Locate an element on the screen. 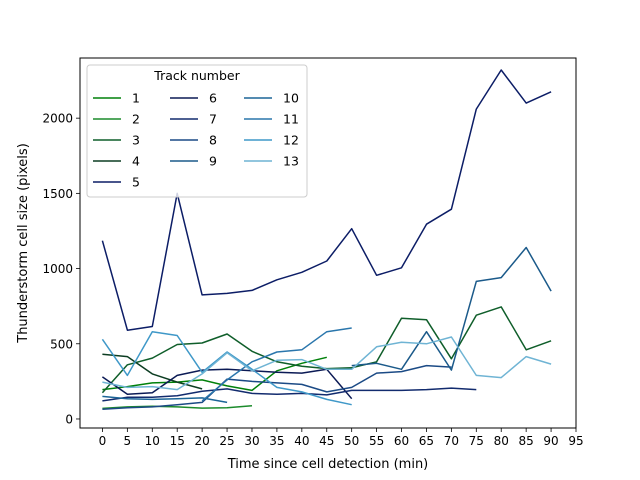 The width and height of the screenshot is (640, 480). x-tick-label: 80 is located at coordinates (501, 441).